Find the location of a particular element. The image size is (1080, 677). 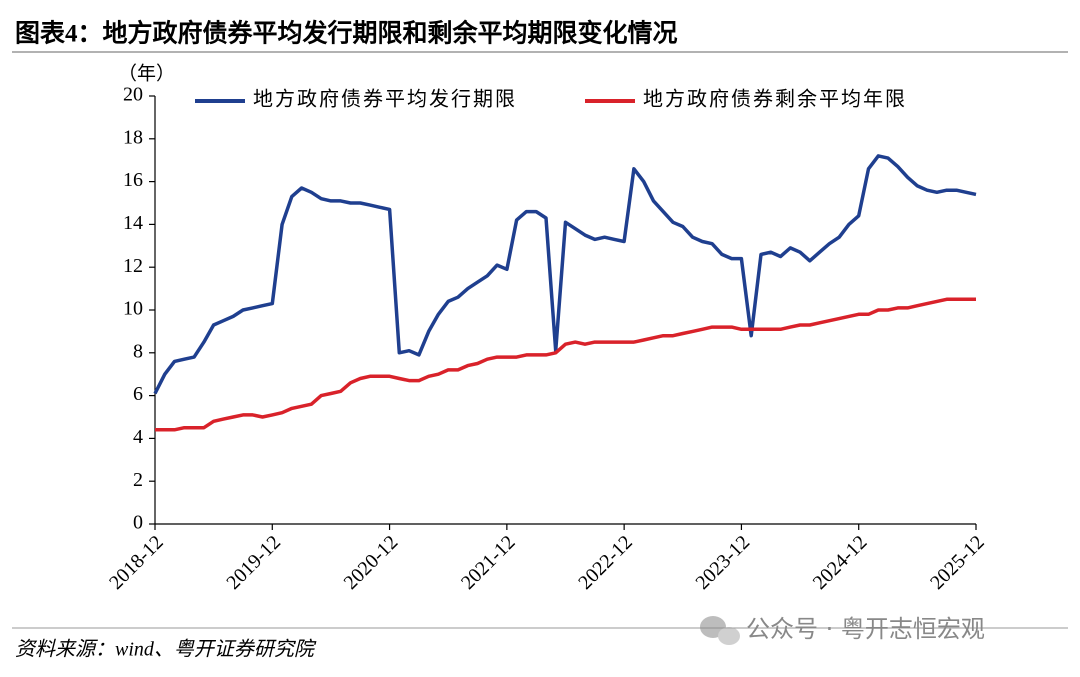

x-tick-label: 2020-12 is located at coordinates (371, 562).